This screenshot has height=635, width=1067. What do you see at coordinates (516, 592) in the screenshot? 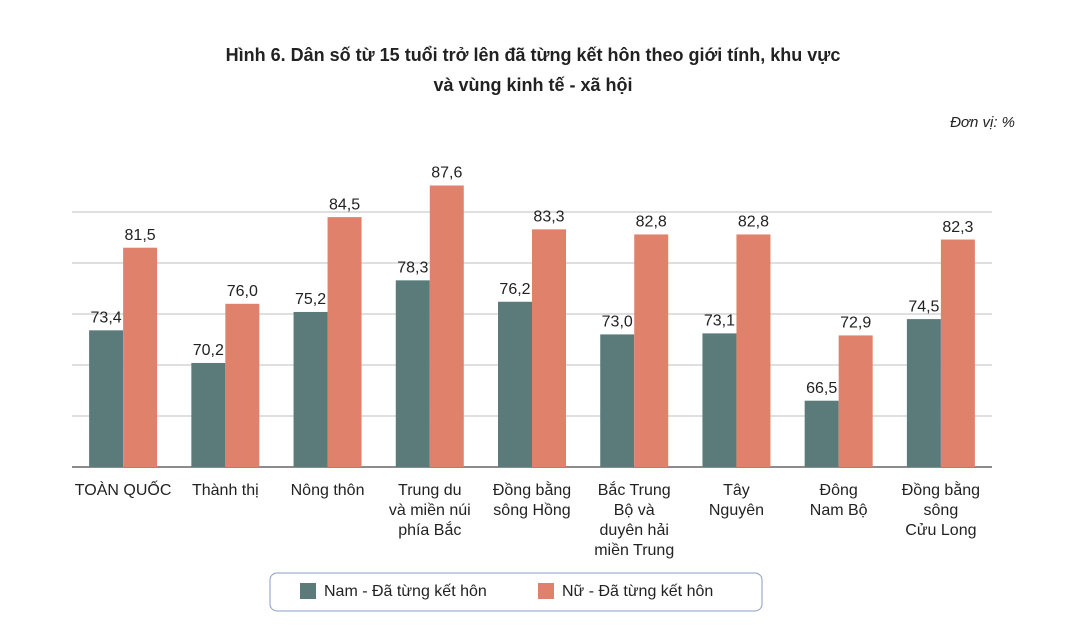
I see `legend-box` at bounding box center [516, 592].